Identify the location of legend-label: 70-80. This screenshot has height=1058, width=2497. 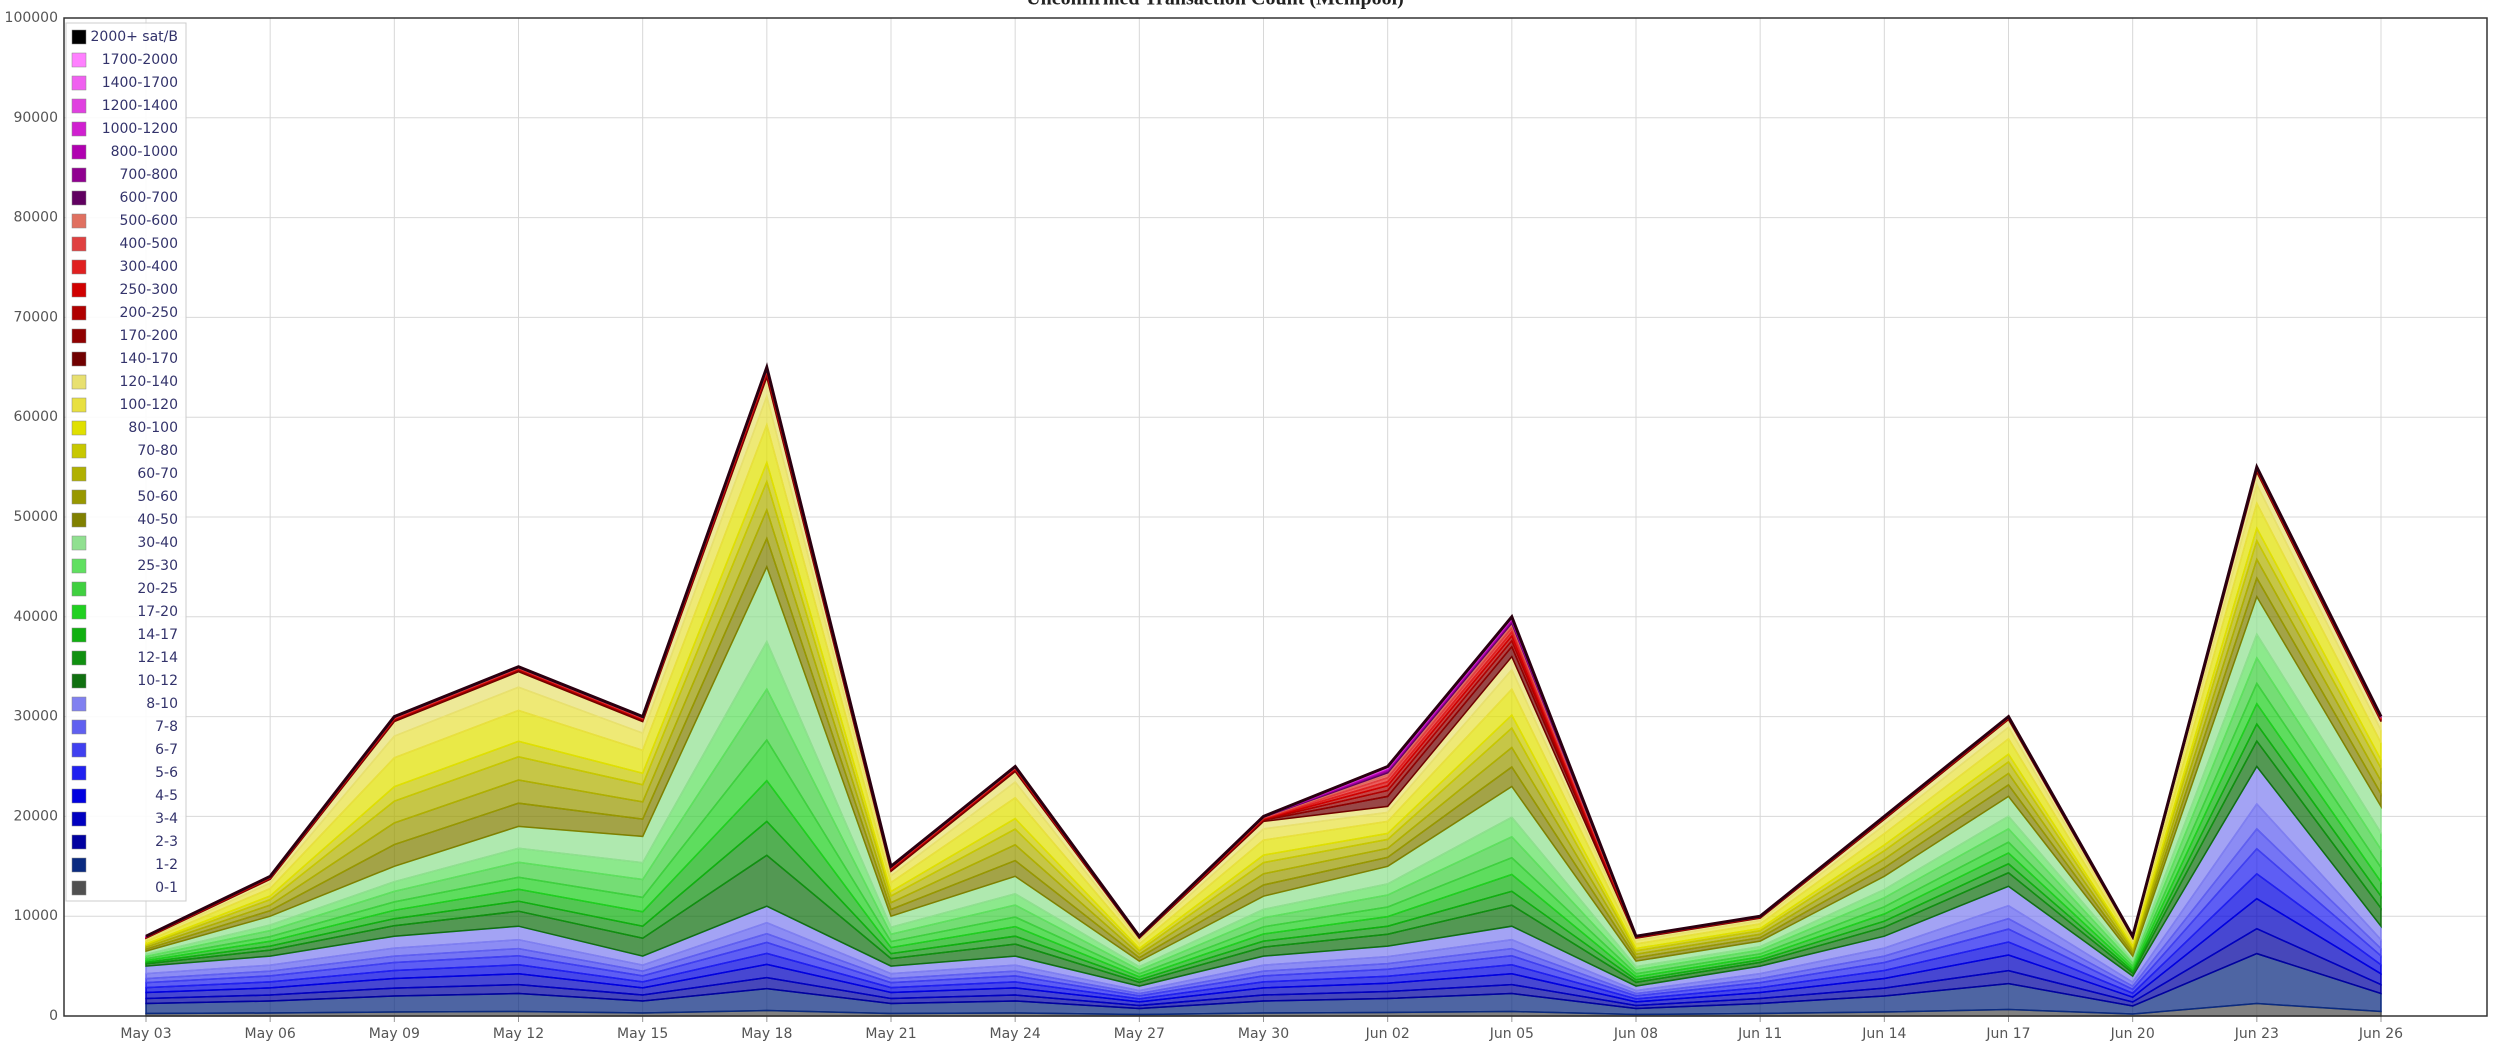
(157, 451).